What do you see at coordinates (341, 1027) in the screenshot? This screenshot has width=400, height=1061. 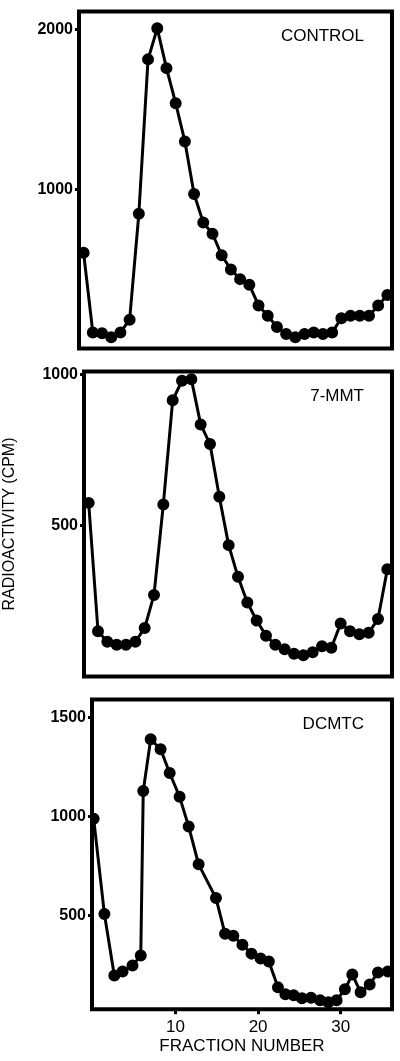 I see `x-tick-label: 30` at bounding box center [341, 1027].